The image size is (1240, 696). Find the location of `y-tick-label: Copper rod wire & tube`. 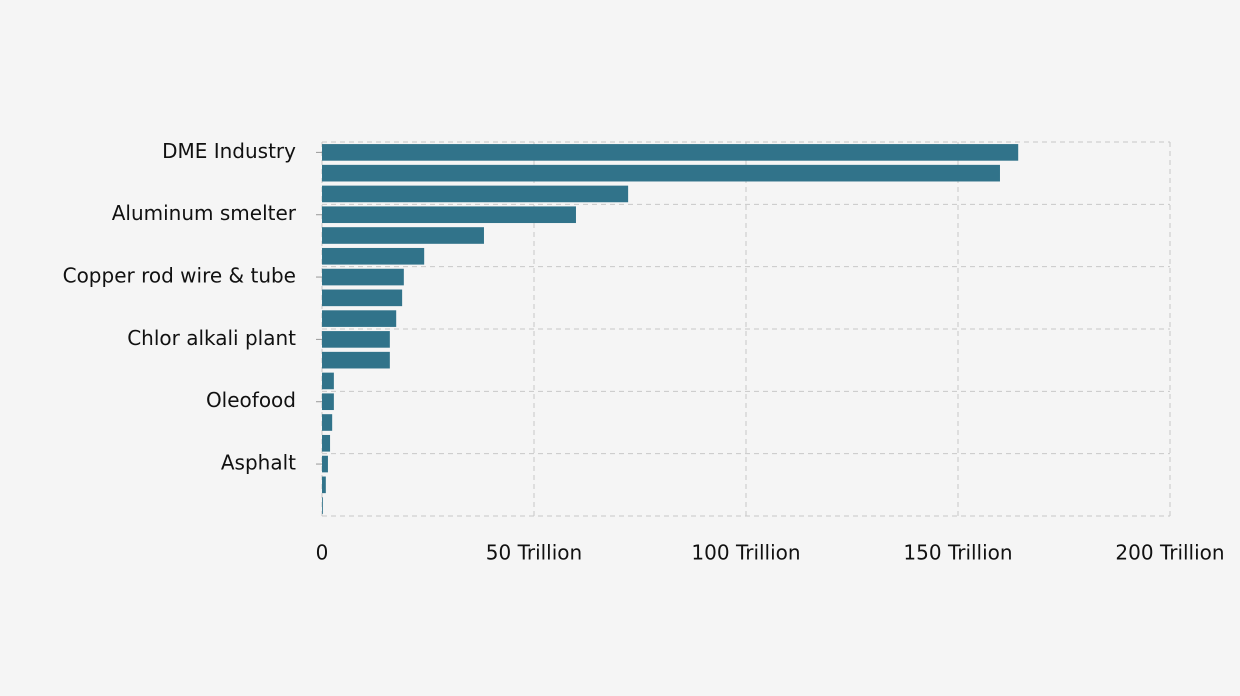

y-tick-label: Copper rod wire & tube is located at coordinates (179, 276).